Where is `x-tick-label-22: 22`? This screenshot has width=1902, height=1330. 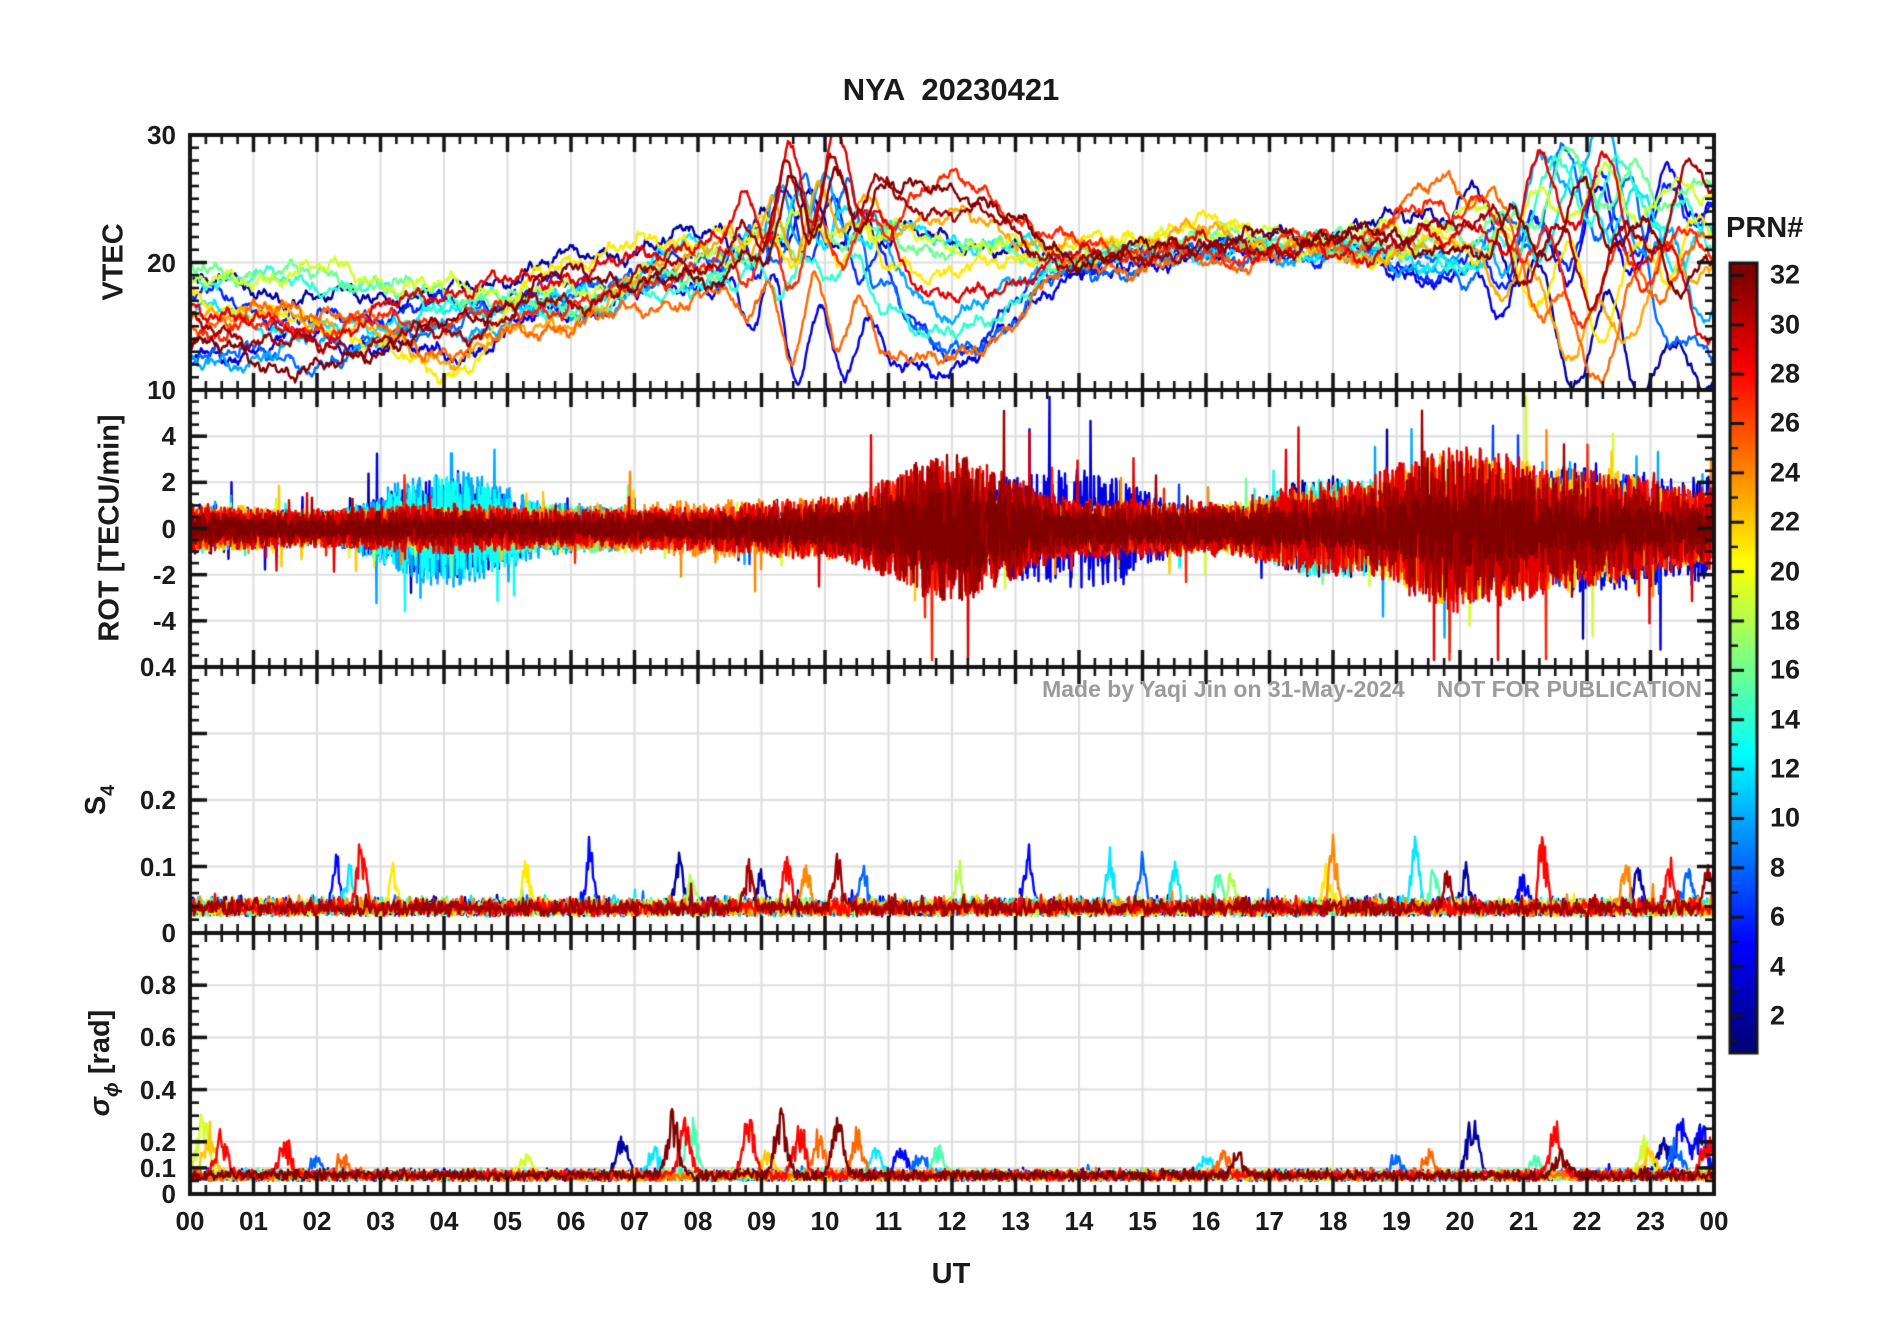 x-tick-label-22: 22 is located at coordinates (1587, 1221).